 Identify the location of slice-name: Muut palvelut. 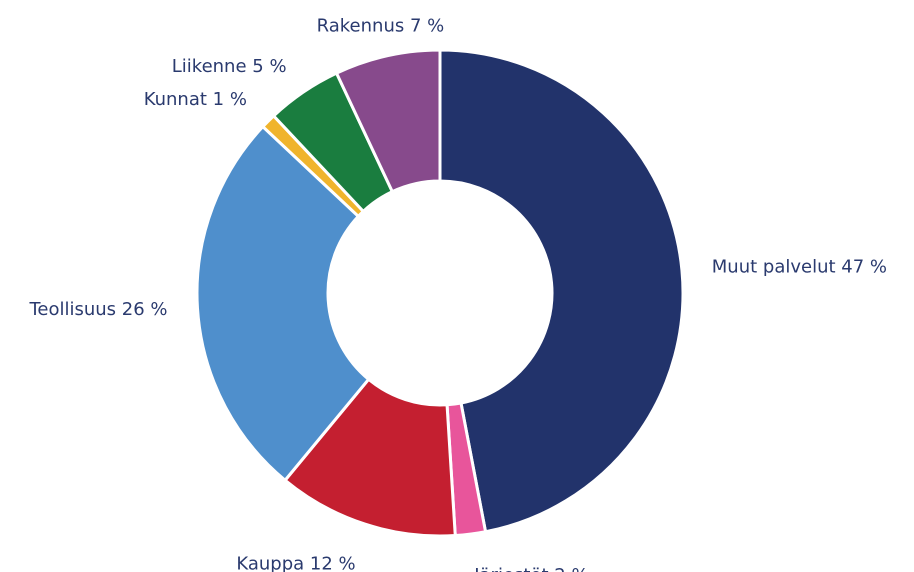
(774, 266).